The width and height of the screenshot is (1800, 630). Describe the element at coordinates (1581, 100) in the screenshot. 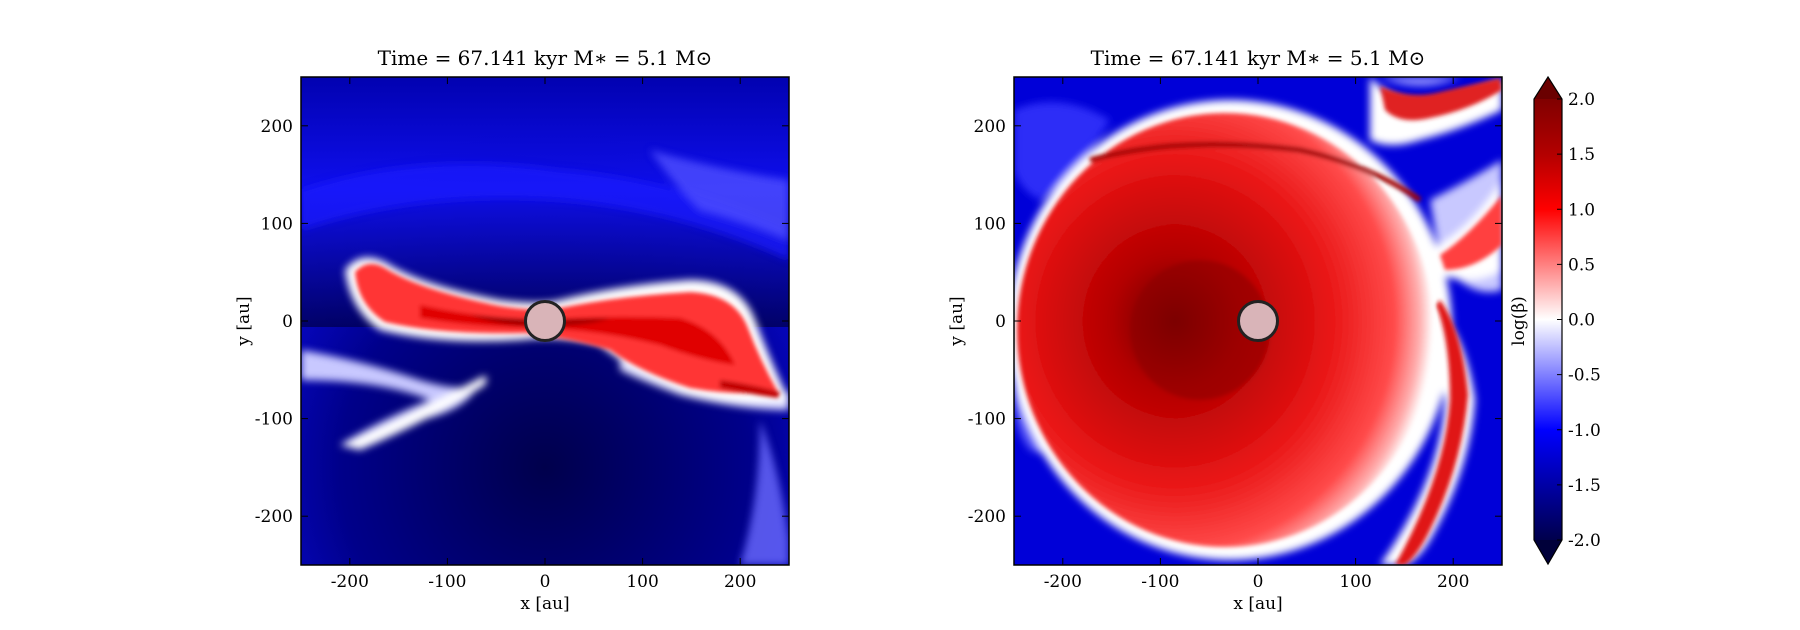

I see `colorbar-tick-label: 2.0` at that location.